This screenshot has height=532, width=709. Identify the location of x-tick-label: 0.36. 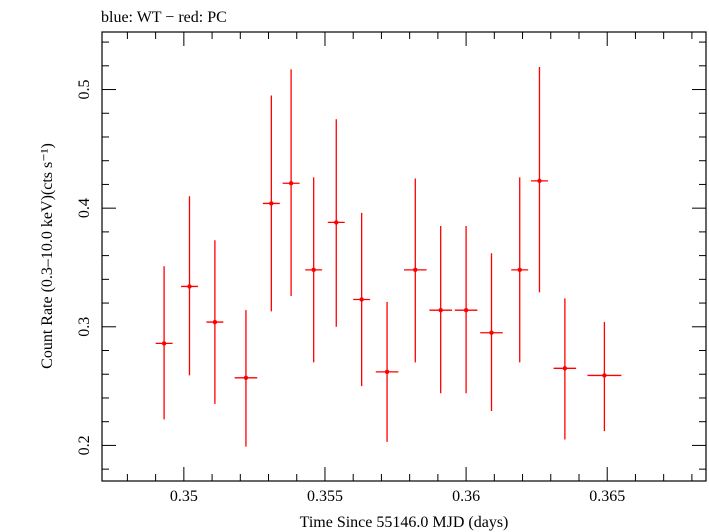
(466, 496).